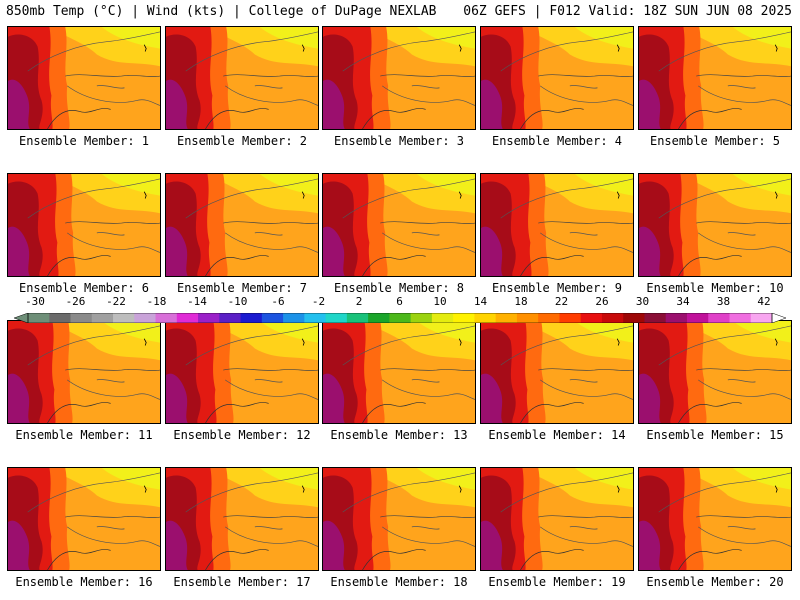 This screenshot has width=800, height=600. Describe the element at coordinates (278, 301) in the screenshot. I see `colorbar-tick-label: -6` at that location.